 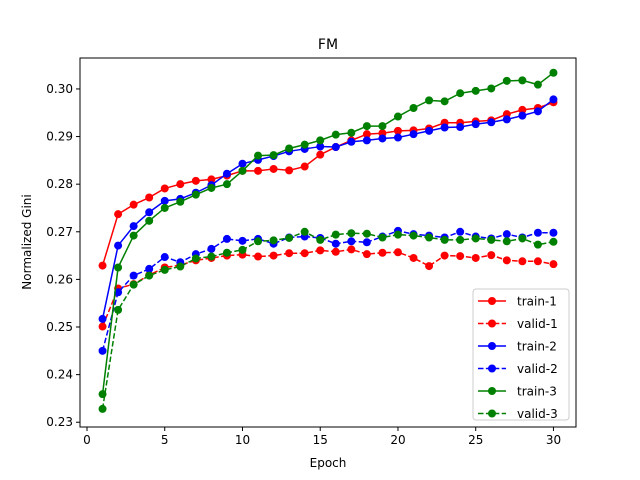 I want to click on x-tick-label: 15, so click(x=320, y=440).